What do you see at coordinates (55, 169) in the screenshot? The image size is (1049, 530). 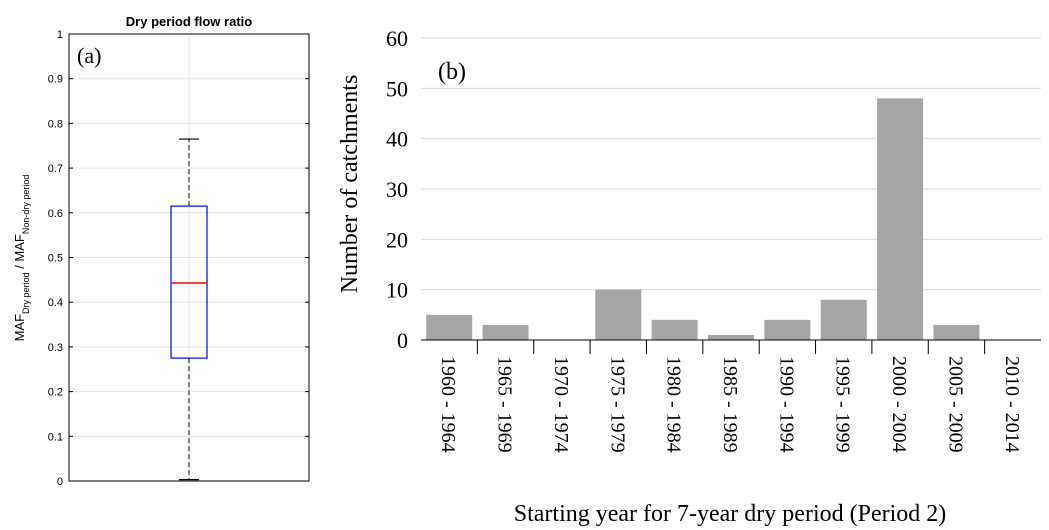 I see `boxplot-y-tick-label: 0.7` at bounding box center [55, 169].